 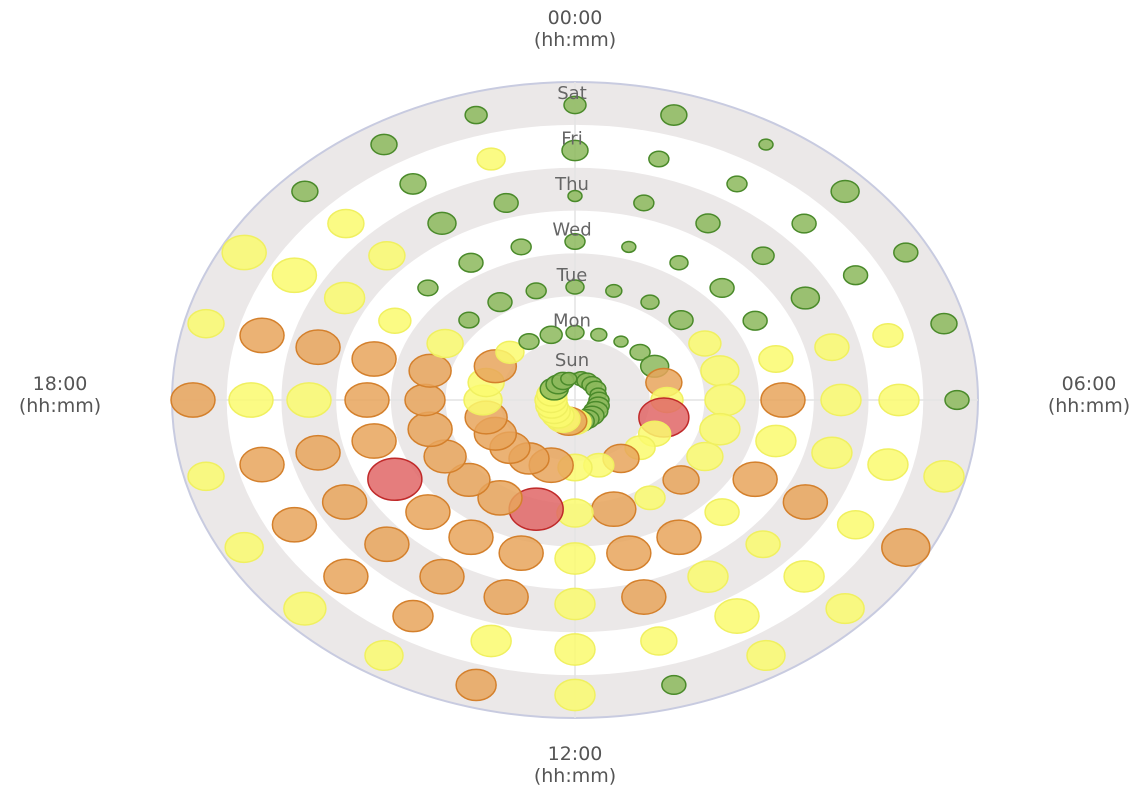 What do you see at coordinates (571, 230) in the screenshot?
I see `ring-label-wed: Wed` at bounding box center [571, 230].